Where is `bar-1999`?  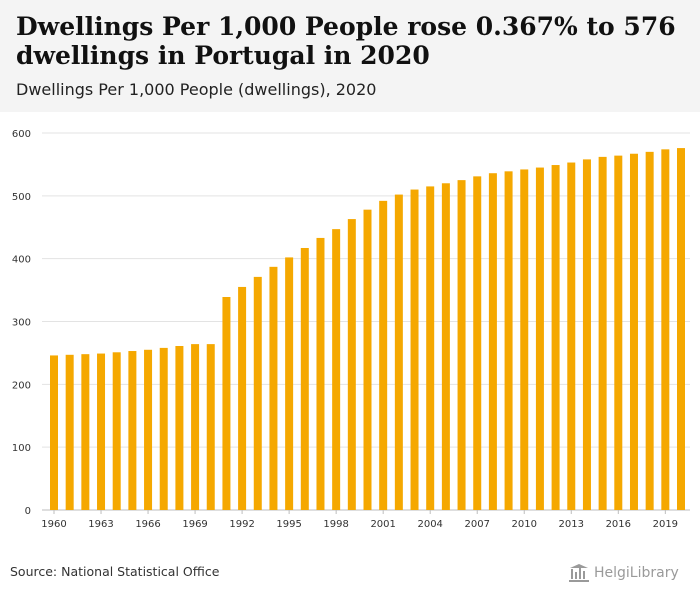 bar-1999 is located at coordinates (351, 364).